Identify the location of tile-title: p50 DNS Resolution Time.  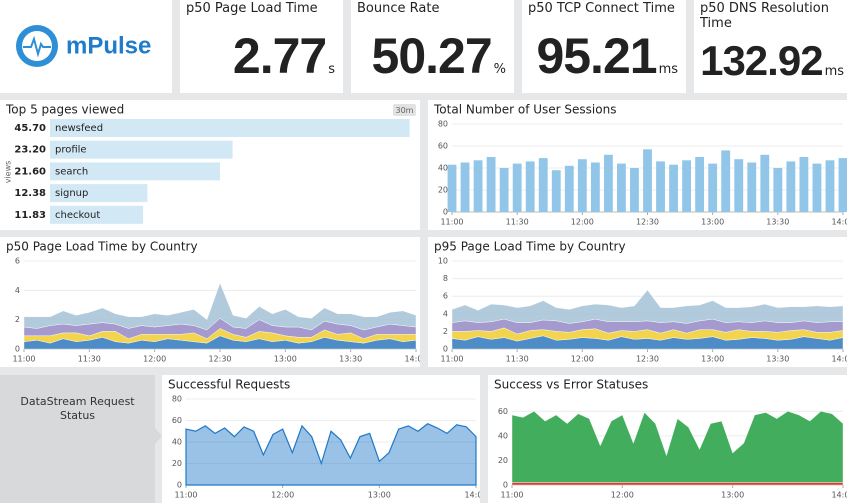
(764, 16).